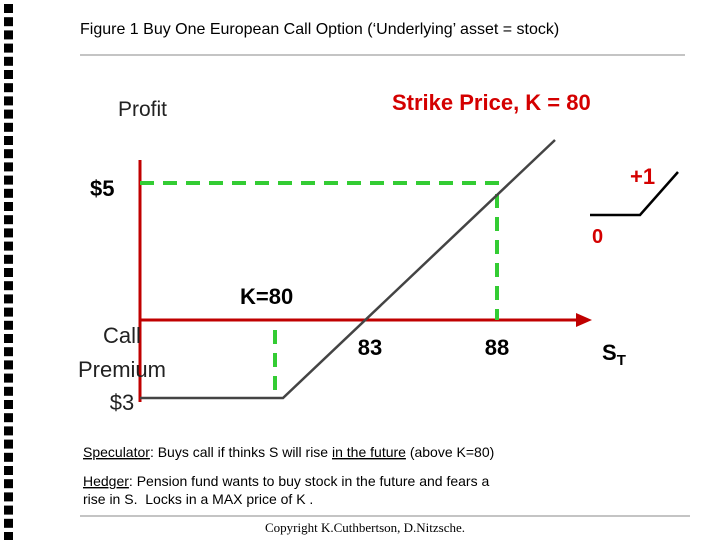  What do you see at coordinates (122, 402) in the screenshot?
I see `premium-label: $3` at bounding box center [122, 402].